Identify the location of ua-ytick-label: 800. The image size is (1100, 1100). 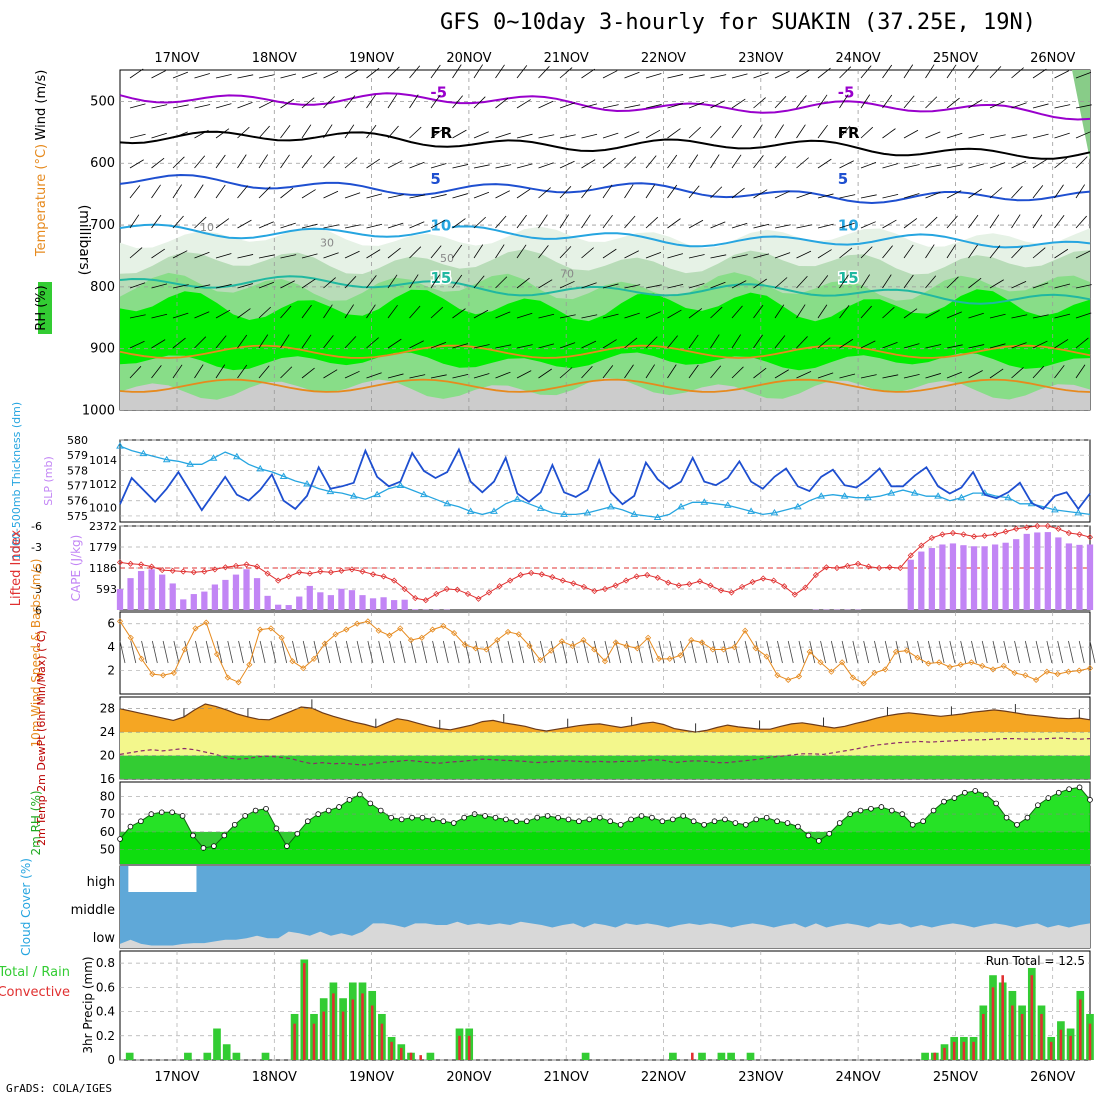
(102, 287).